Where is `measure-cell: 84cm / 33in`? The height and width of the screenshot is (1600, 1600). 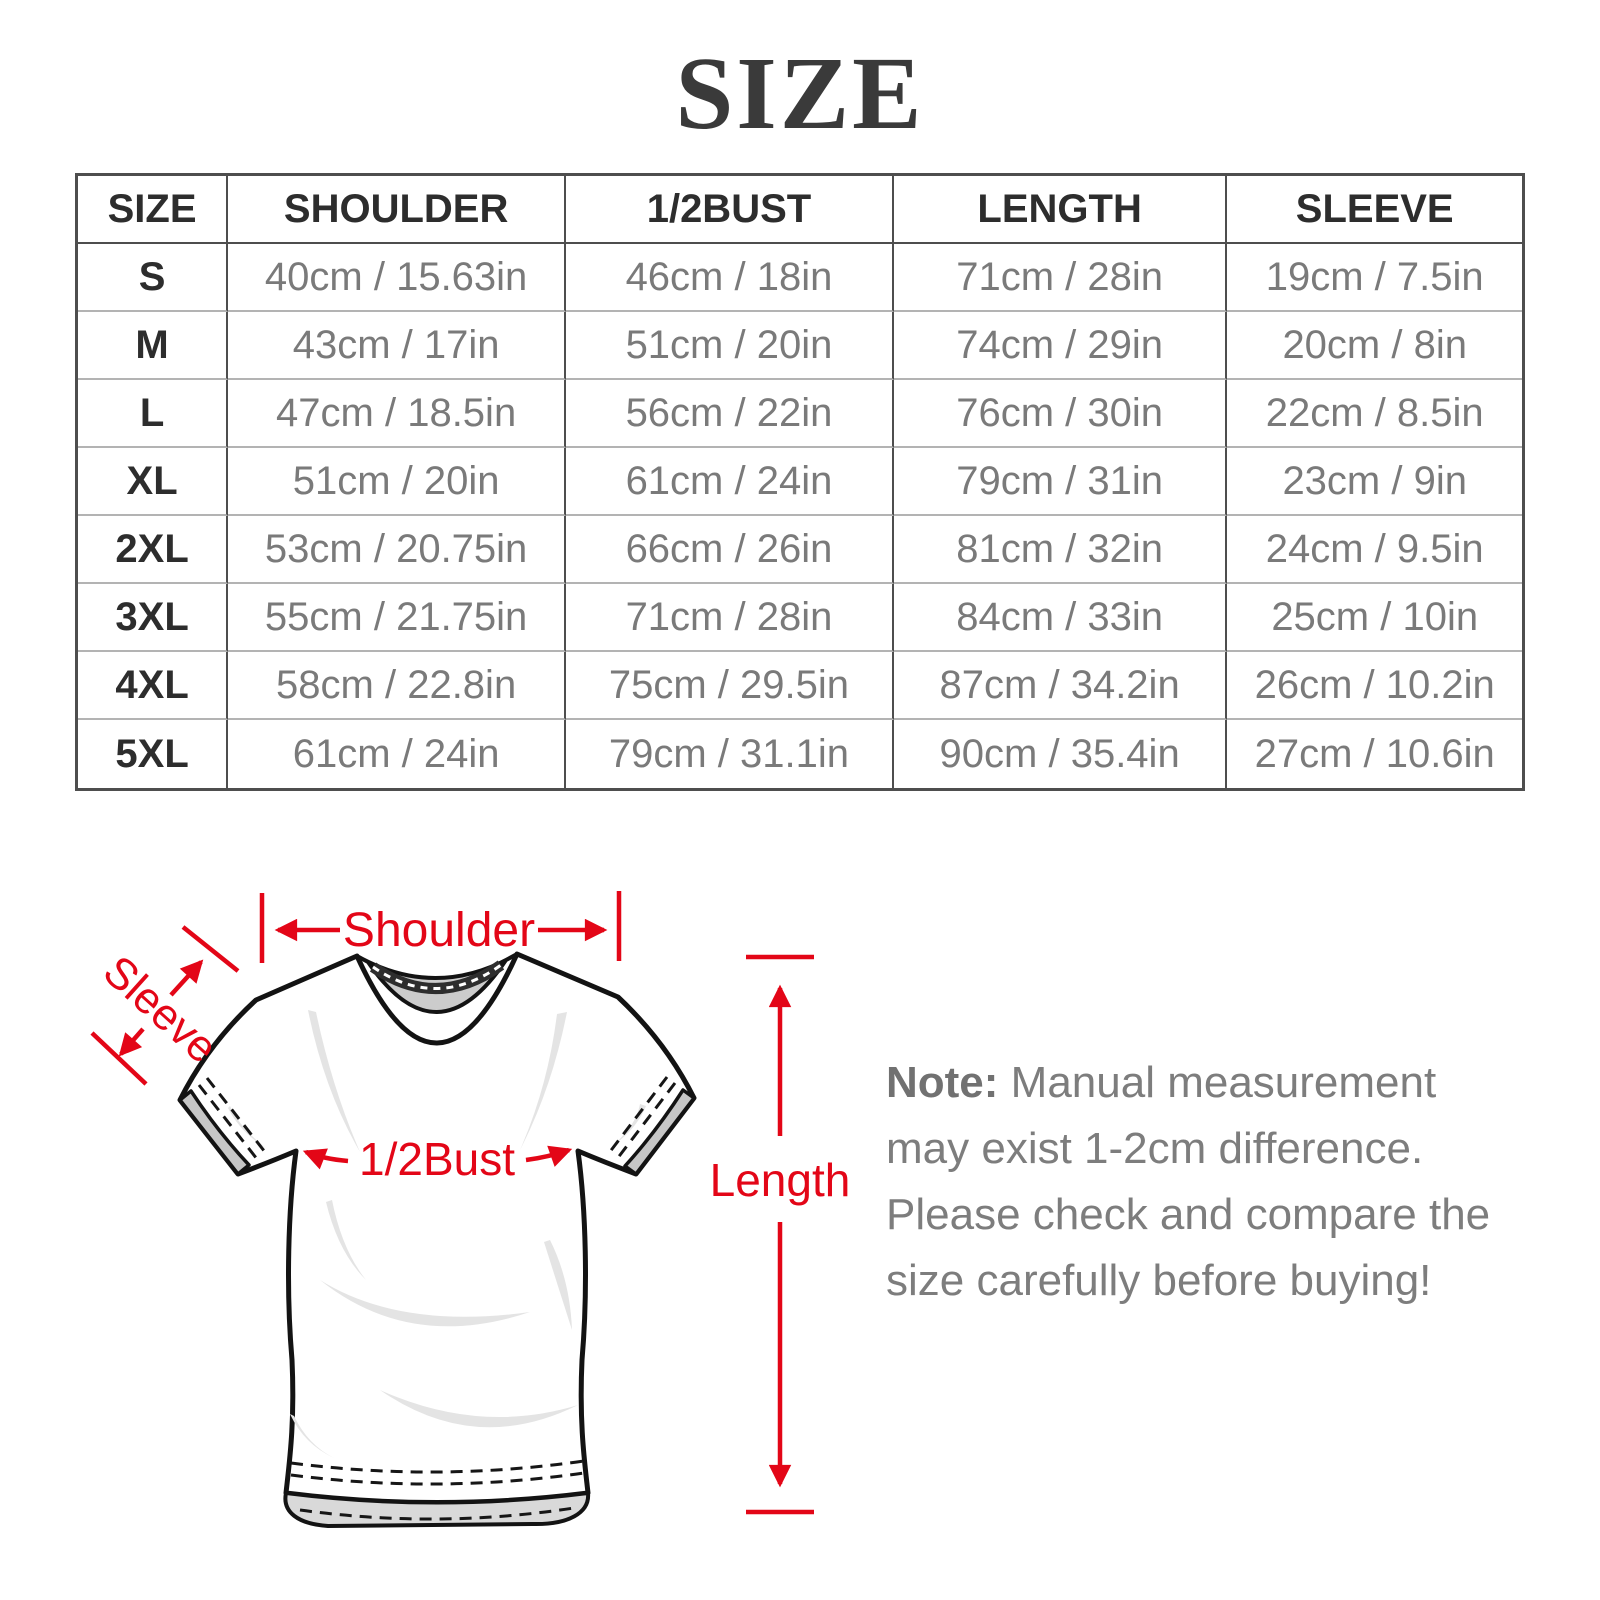 measure-cell: 84cm / 33in is located at coordinates (1060, 618).